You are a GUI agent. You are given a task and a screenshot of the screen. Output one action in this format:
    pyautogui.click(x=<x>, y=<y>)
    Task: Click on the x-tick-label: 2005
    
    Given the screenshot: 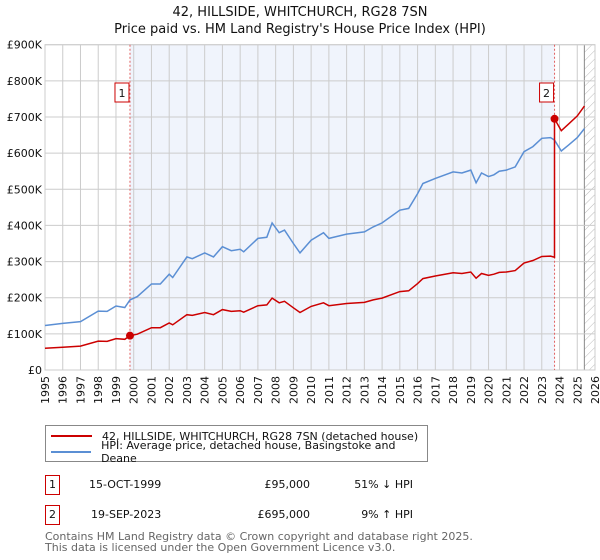 What is the action you would take?
    pyautogui.click(x=222, y=390)
    